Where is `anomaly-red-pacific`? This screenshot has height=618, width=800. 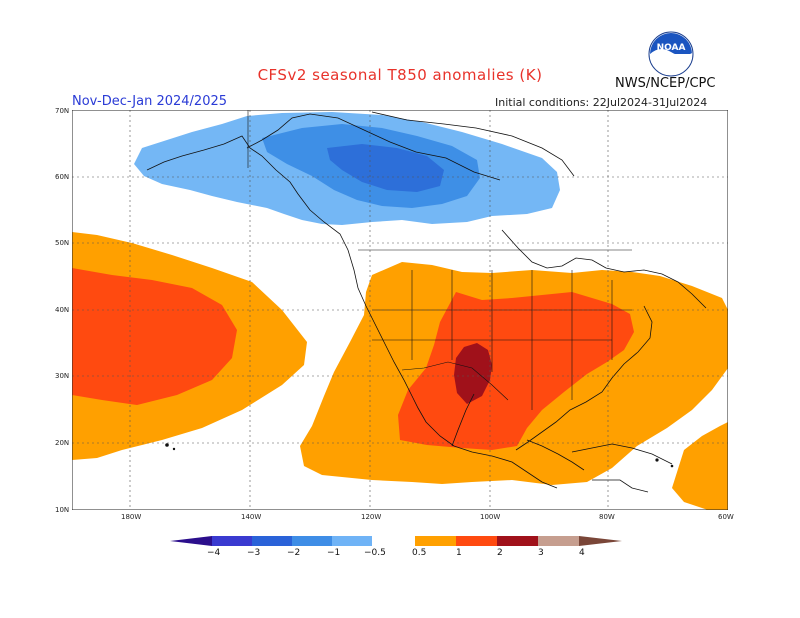 anomaly-red-pacific is located at coordinates (154, 336).